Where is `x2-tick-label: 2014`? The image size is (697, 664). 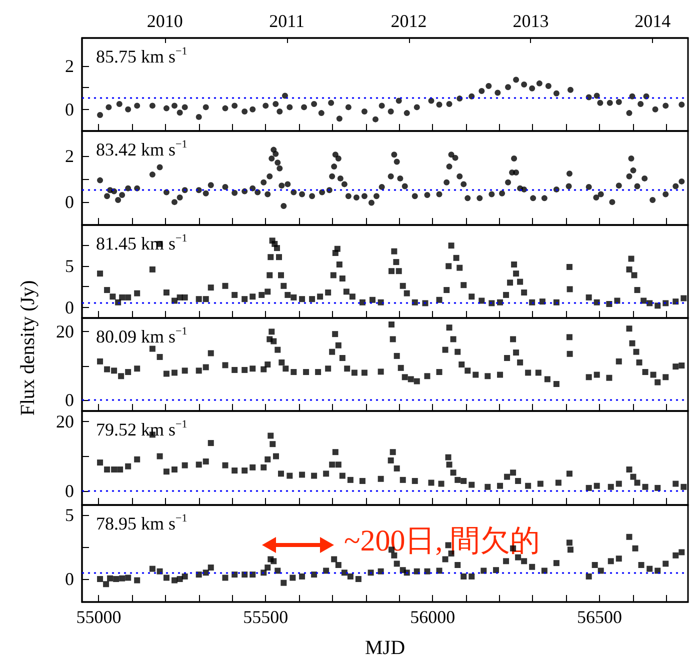
x2-tick-label: 2014 is located at coordinates (652, 21).